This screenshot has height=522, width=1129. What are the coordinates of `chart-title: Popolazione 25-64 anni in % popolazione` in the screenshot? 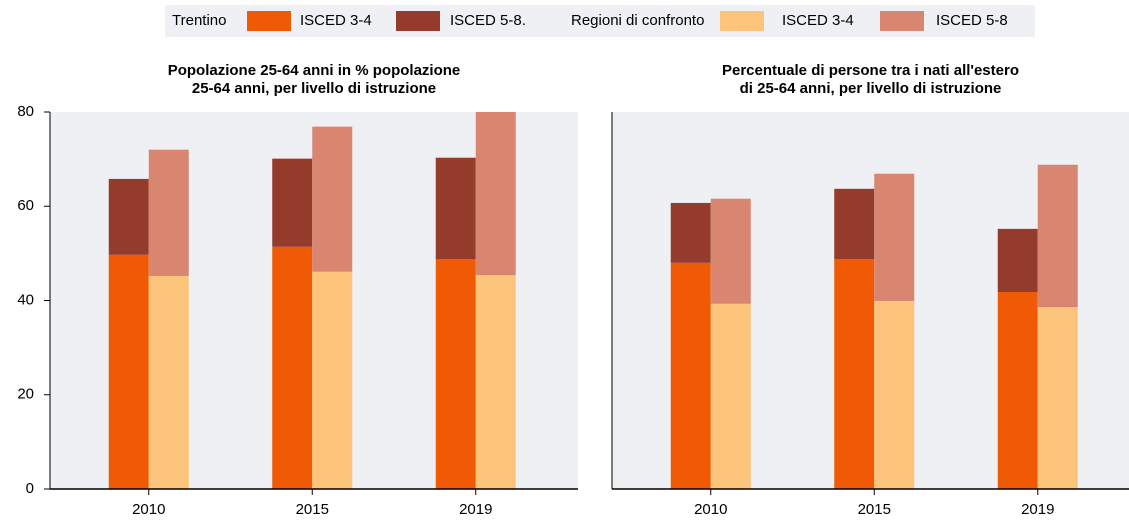 It's located at (314, 70).